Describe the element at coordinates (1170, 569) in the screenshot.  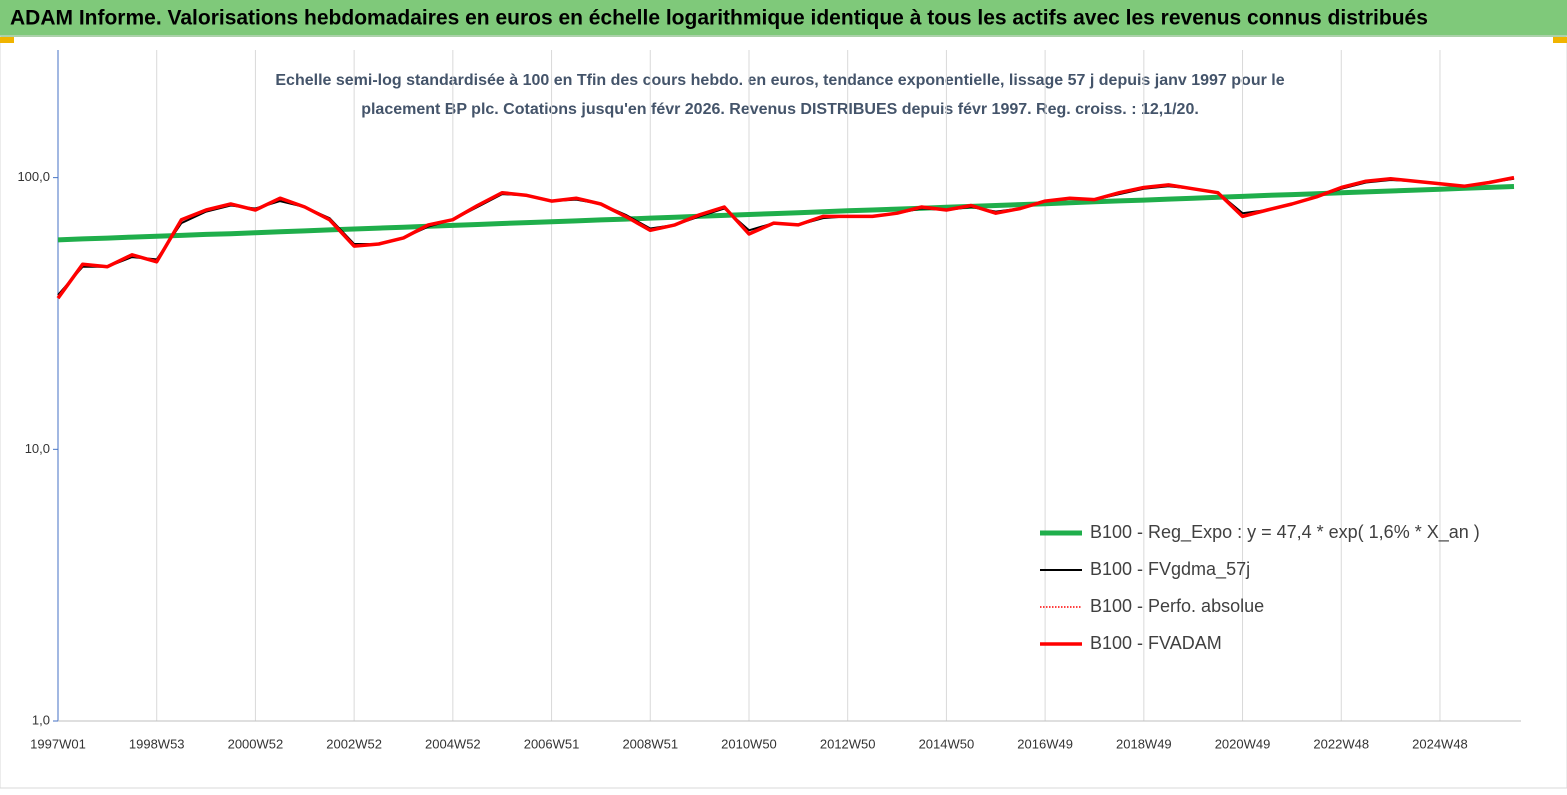
I see `legend-label: B100 - FVgdma_57j` at that location.